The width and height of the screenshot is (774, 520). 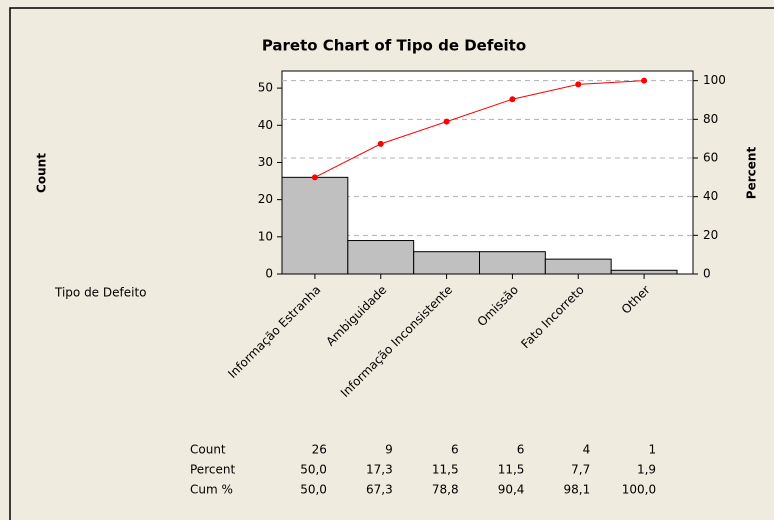 What do you see at coordinates (379, 470) in the screenshot?
I see `table-cell: 17,3` at bounding box center [379, 470].